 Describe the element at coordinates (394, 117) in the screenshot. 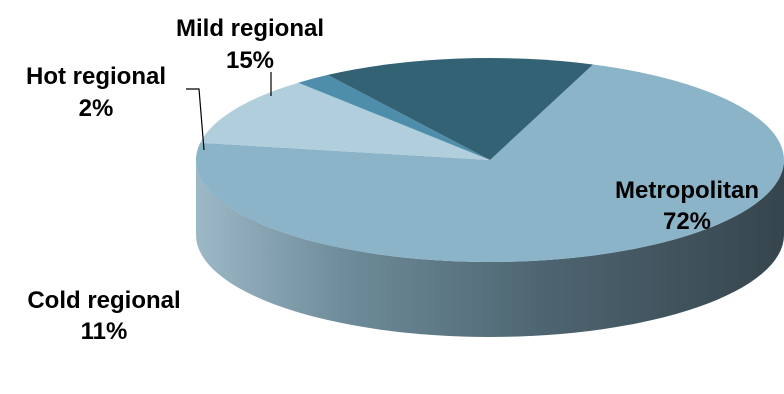

I see `pie-slice-hot-regional` at that location.